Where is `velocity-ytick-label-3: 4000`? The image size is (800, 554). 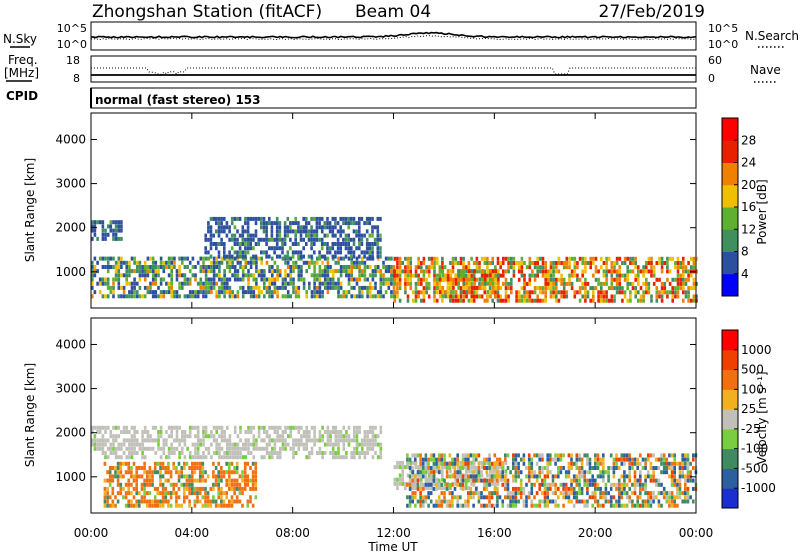
velocity-ytick-label-3: 4000 is located at coordinates (70, 344).